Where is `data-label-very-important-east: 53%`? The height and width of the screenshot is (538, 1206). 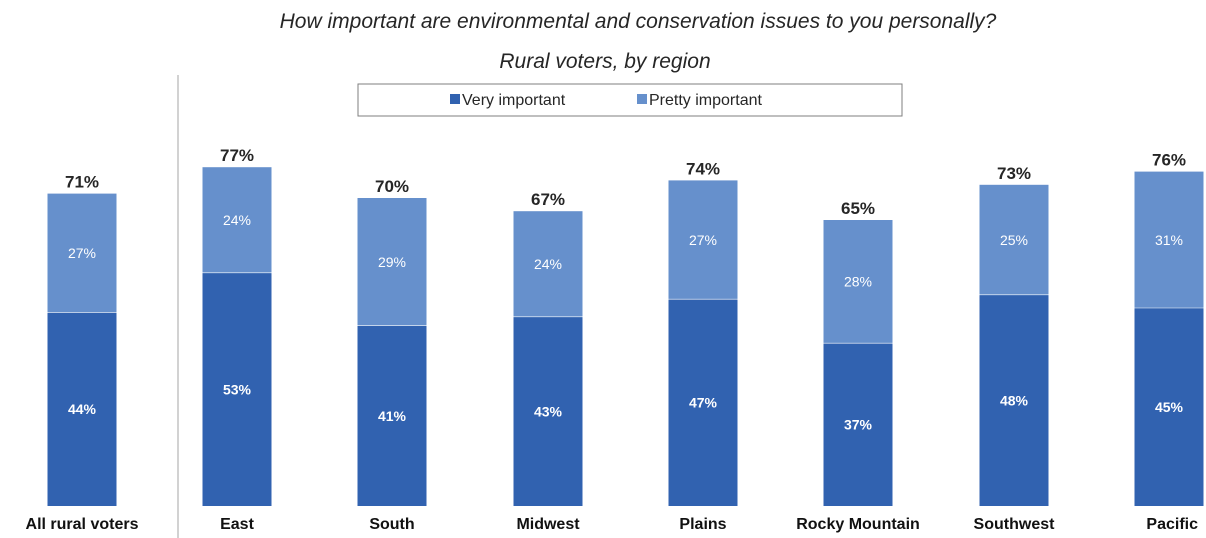
data-label-very-important-east: 53% is located at coordinates (237, 389).